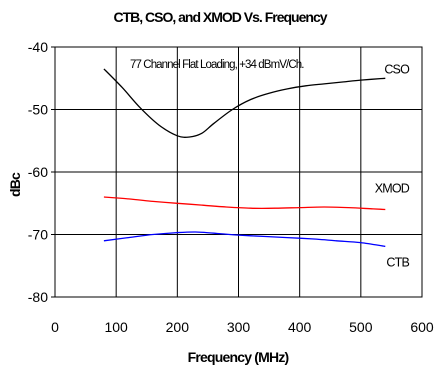 Image resolution: width=435 pixels, height=371 pixels. I want to click on y-axis-ticks: -40 -50 -60 -70 -80, so click(41, 172).